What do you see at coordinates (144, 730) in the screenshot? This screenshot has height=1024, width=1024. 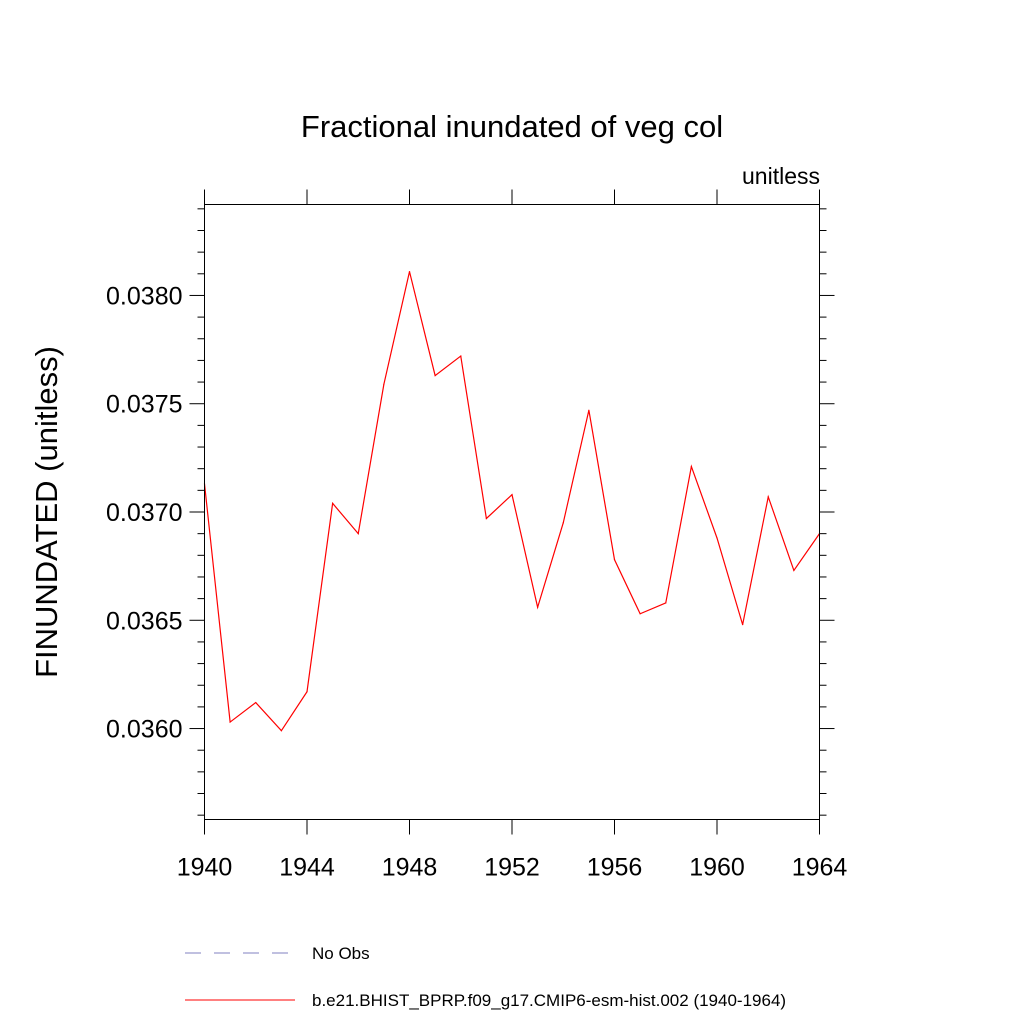 I see `y-tick-label: 0.0360` at bounding box center [144, 730].